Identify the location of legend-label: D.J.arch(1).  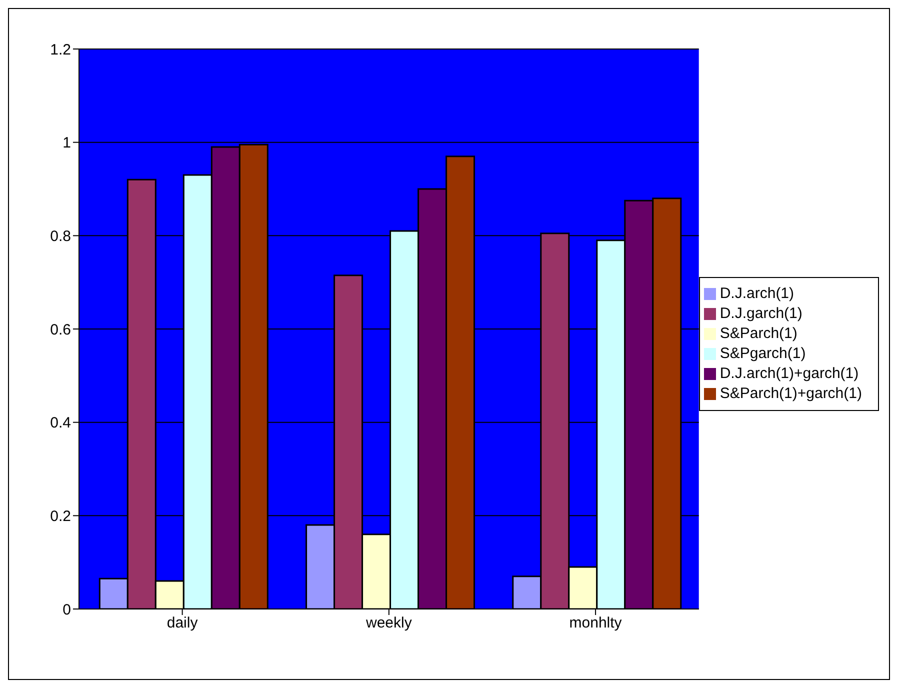
(757, 293).